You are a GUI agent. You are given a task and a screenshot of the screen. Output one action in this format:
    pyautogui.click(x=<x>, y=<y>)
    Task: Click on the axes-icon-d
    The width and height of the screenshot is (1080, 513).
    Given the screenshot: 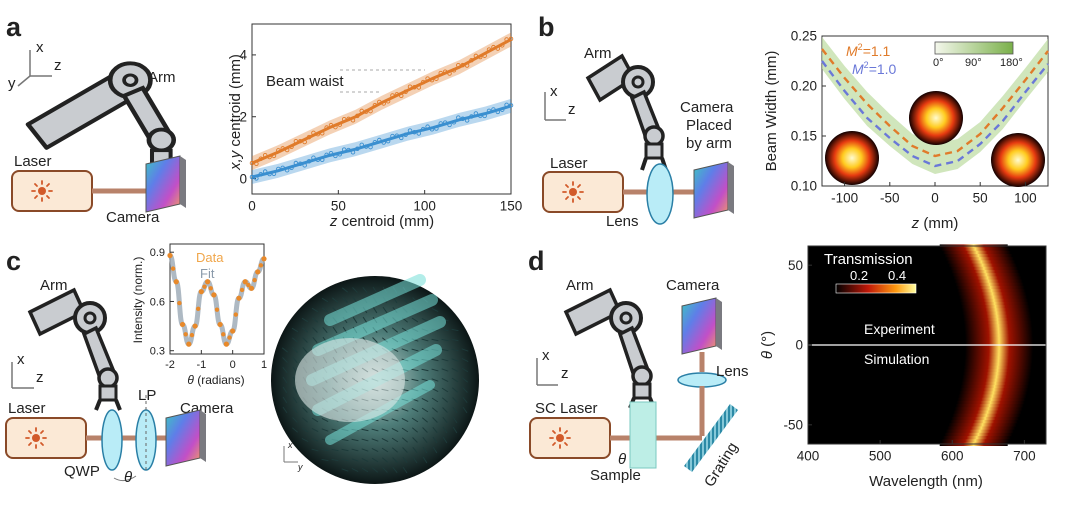 What is the action you would take?
    pyautogui.click(x=547, y=372)
    